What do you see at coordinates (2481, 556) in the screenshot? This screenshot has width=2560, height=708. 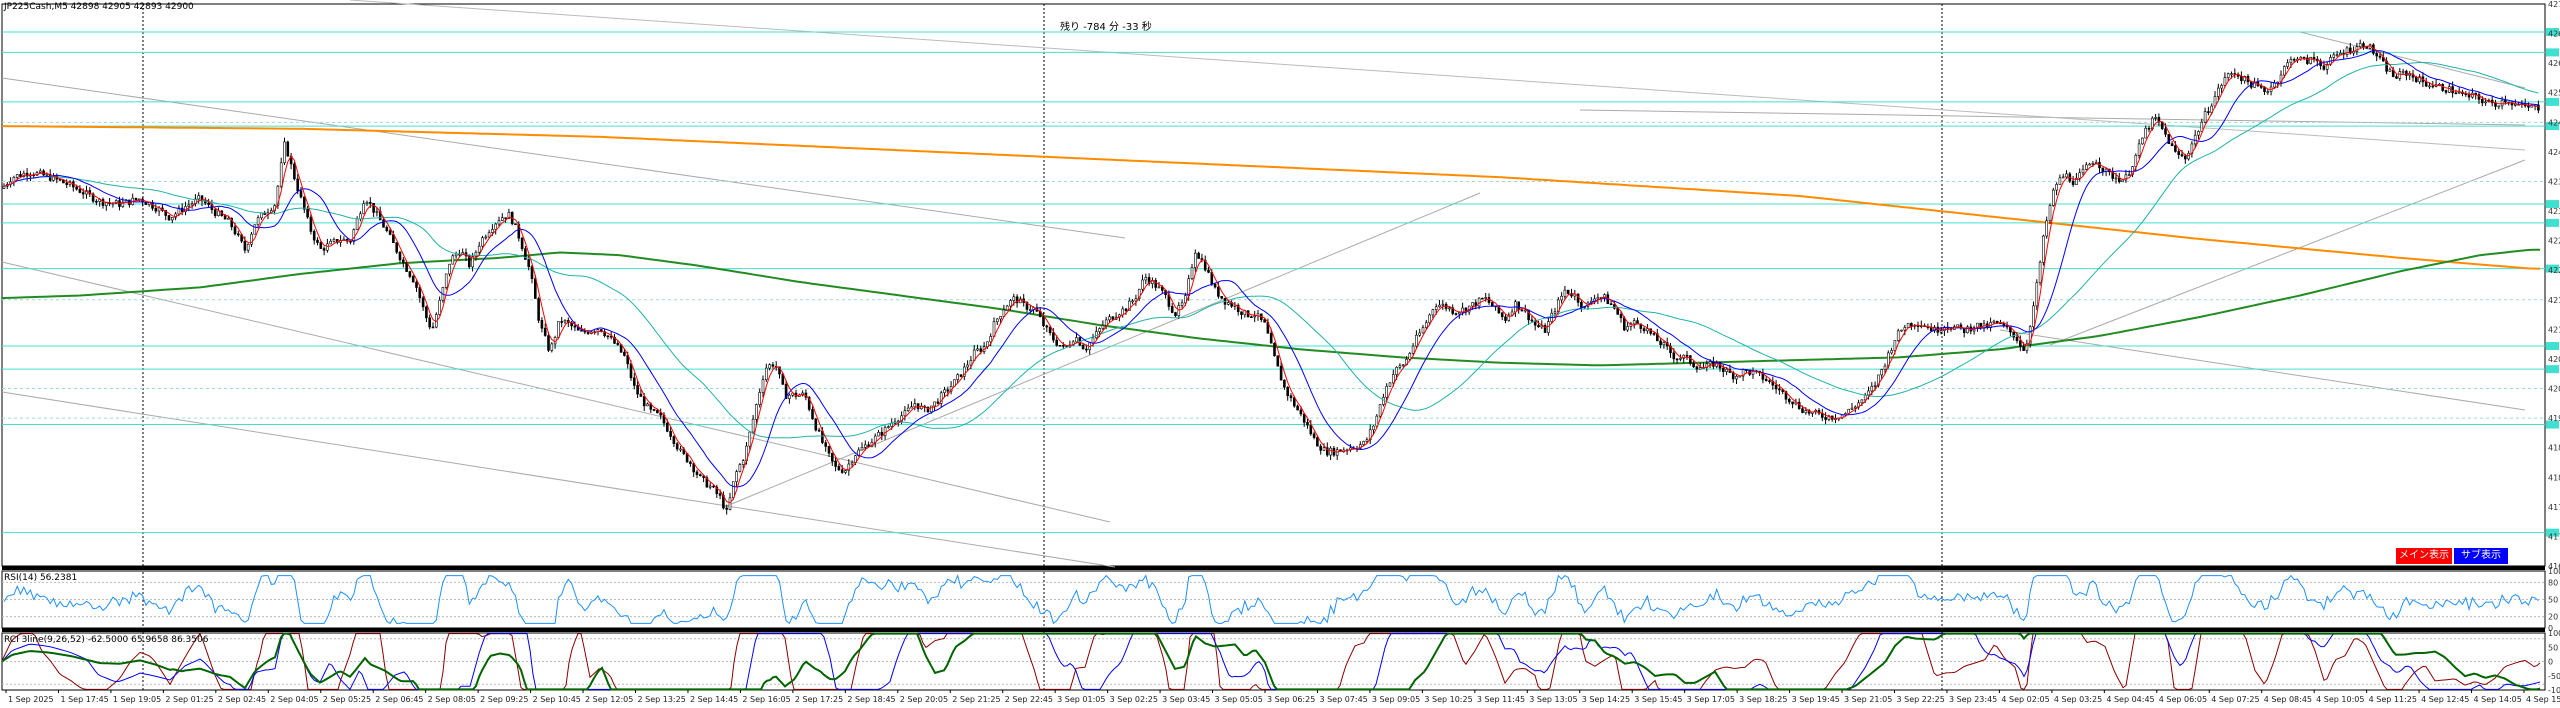 I see `sub-display-button: サブ表示` at bounding box center [2481, 556].